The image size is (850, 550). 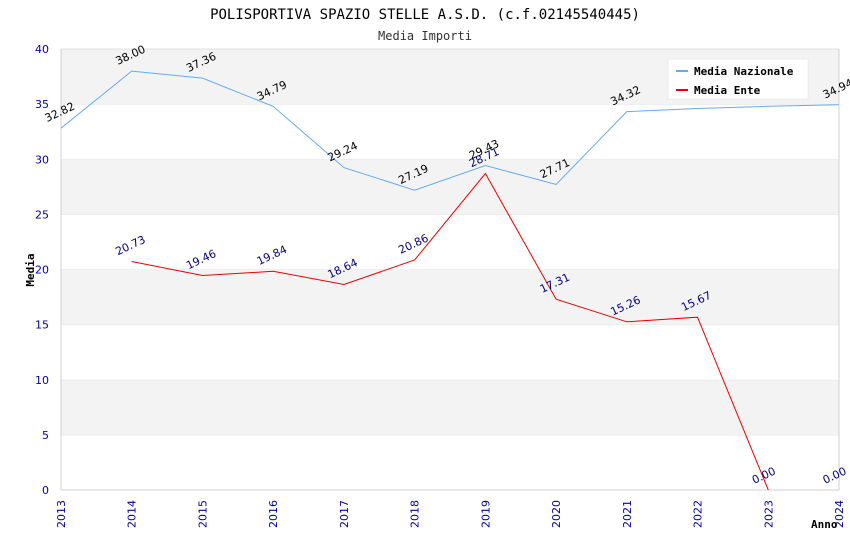 I want to click on x-tick-label: 2016, so click(x=273, y=514).